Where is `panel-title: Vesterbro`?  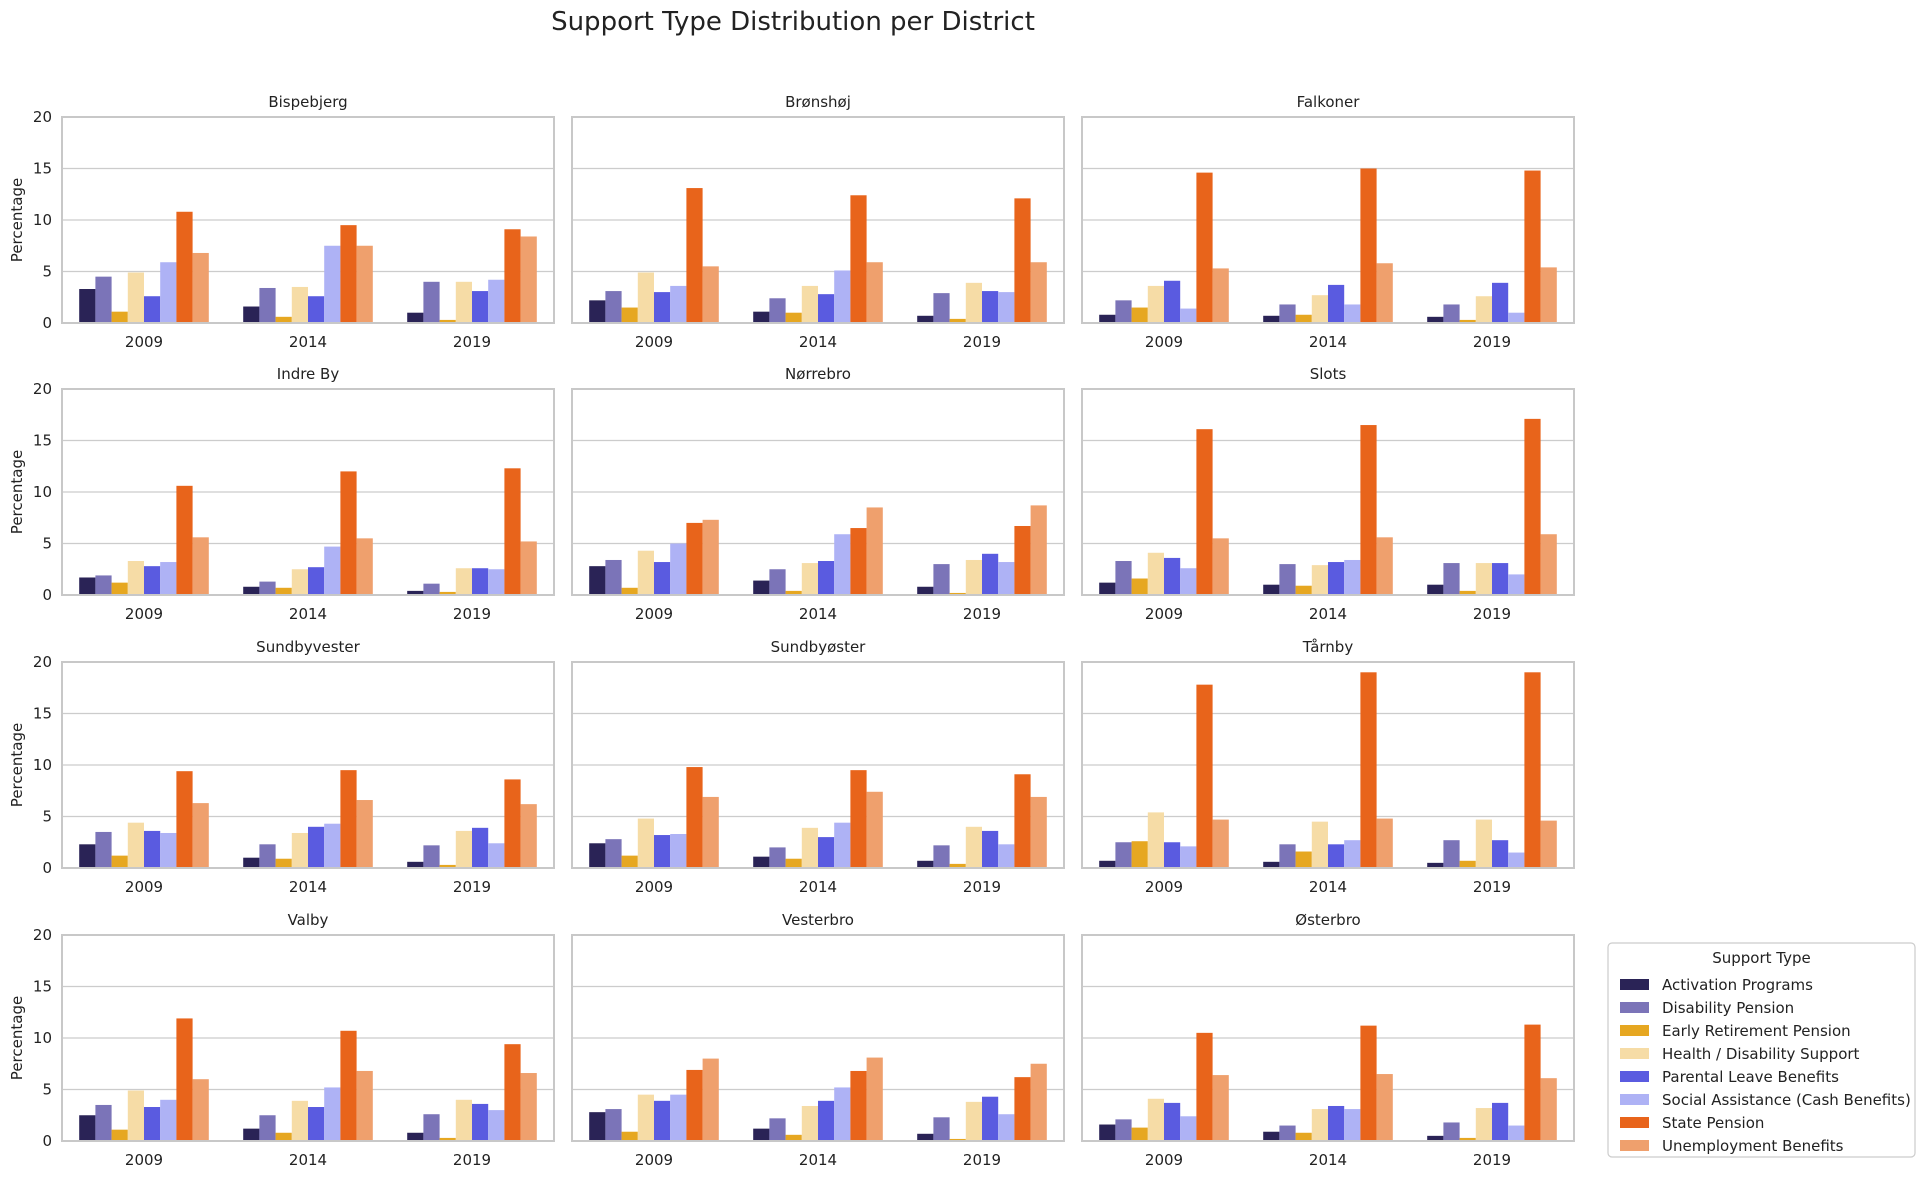 panel-title: Vesterbro is located at coordinates (818, 920).